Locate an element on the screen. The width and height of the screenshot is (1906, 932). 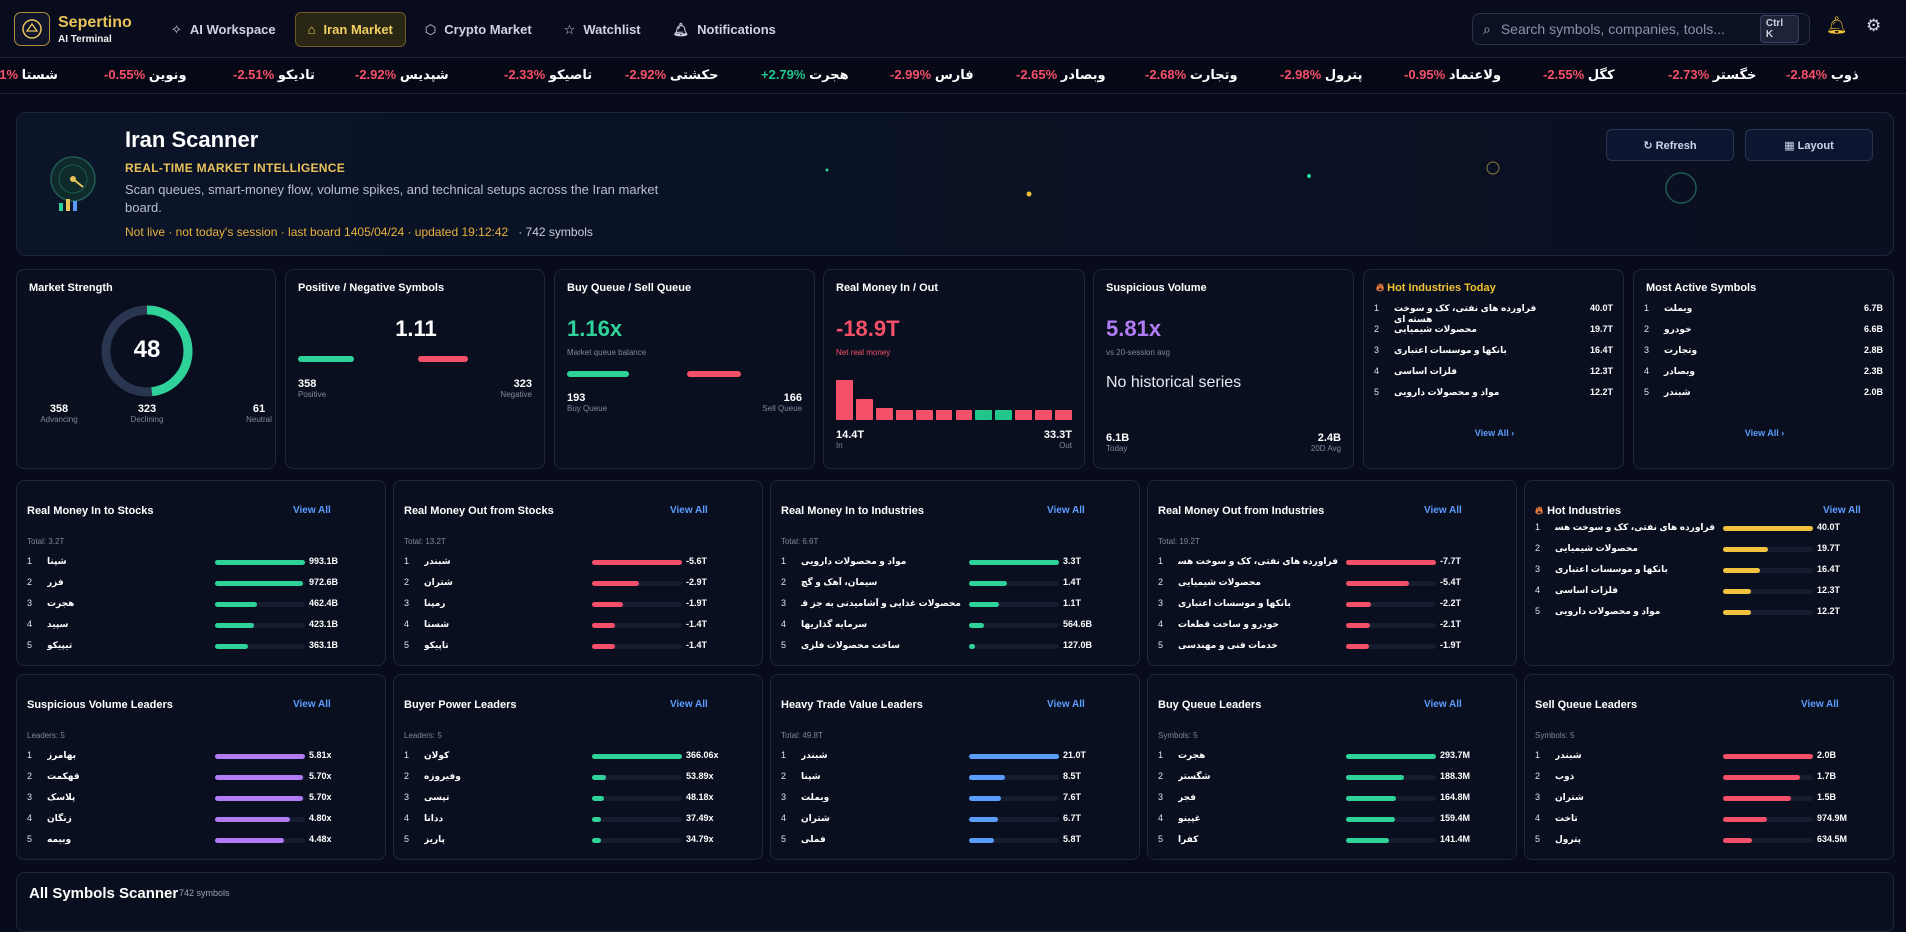
table-row: 4 زنگان 4.80x is located at coordinates (196, 819).